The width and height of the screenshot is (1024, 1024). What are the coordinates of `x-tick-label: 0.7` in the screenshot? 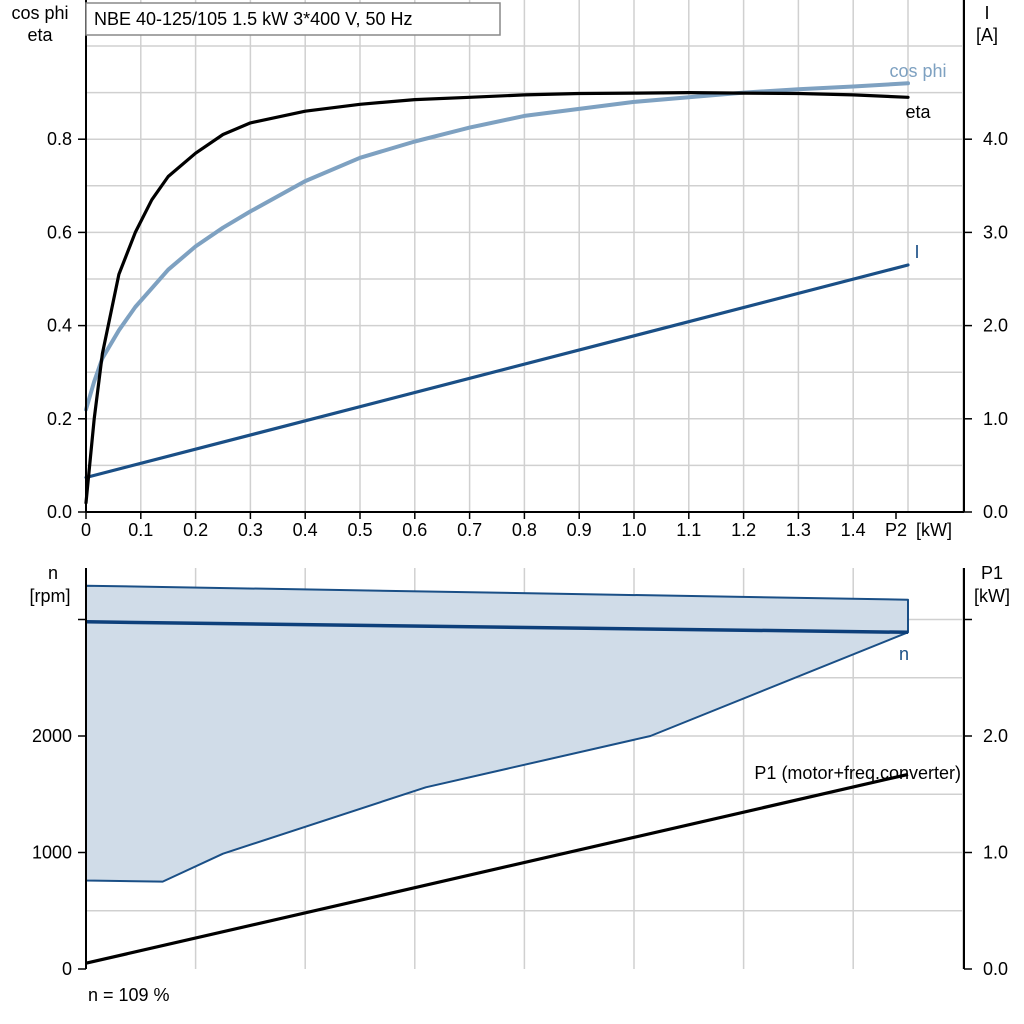 It's located at (469, 530).